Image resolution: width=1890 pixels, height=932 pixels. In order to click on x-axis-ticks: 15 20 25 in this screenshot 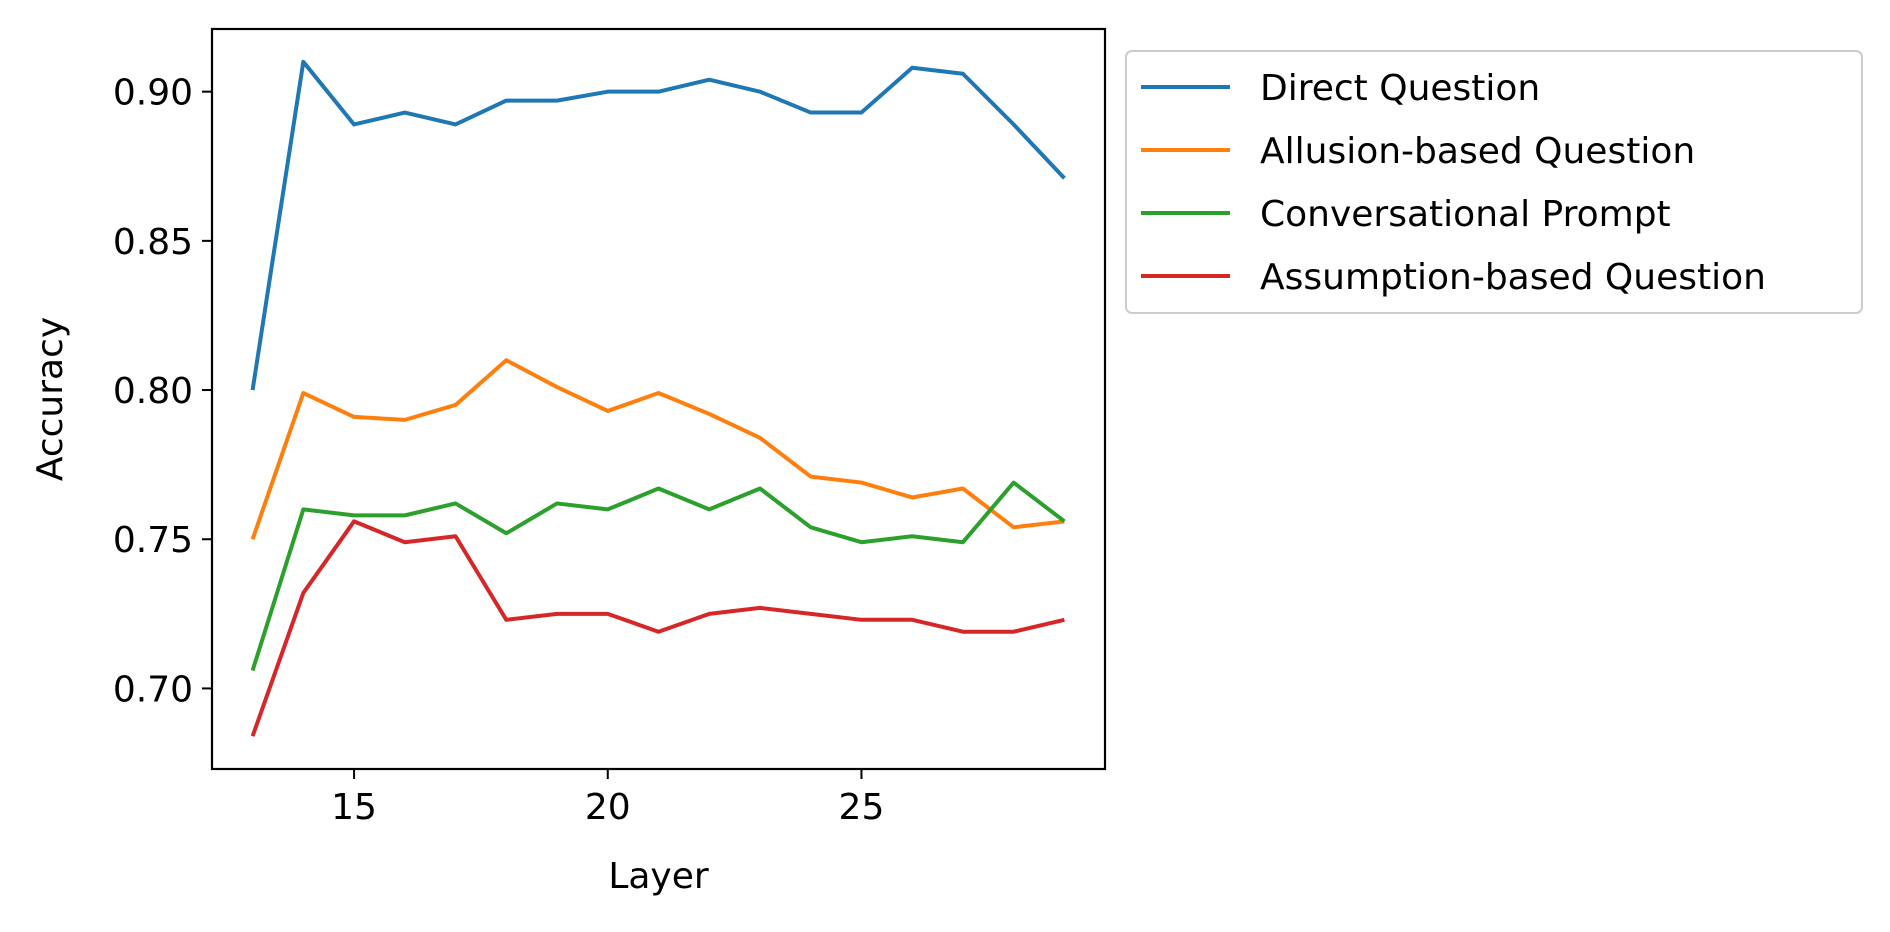, I will do `click(607, 798)`.